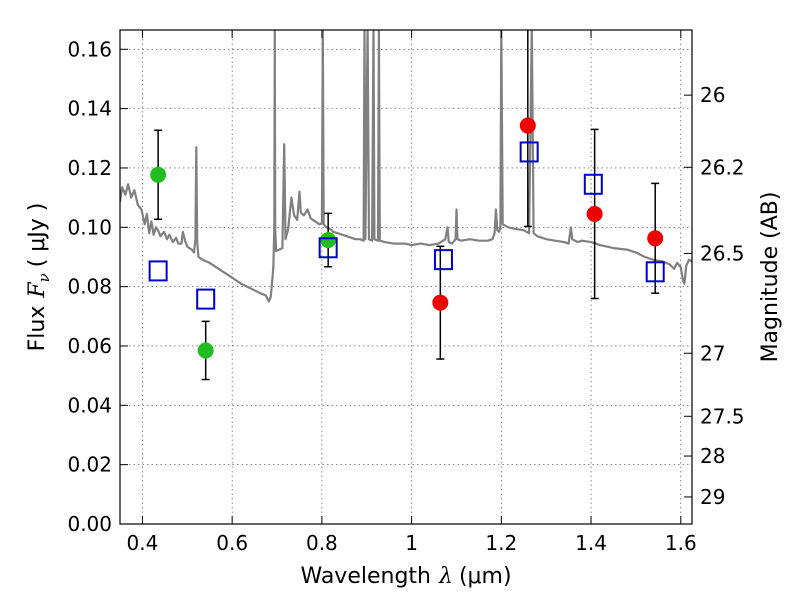 The height and width of the screenshot is (605, 800). Describe the element at coordinates (89, 109) in the screenshot. I see `y-tick-label: 0.14` at that location.